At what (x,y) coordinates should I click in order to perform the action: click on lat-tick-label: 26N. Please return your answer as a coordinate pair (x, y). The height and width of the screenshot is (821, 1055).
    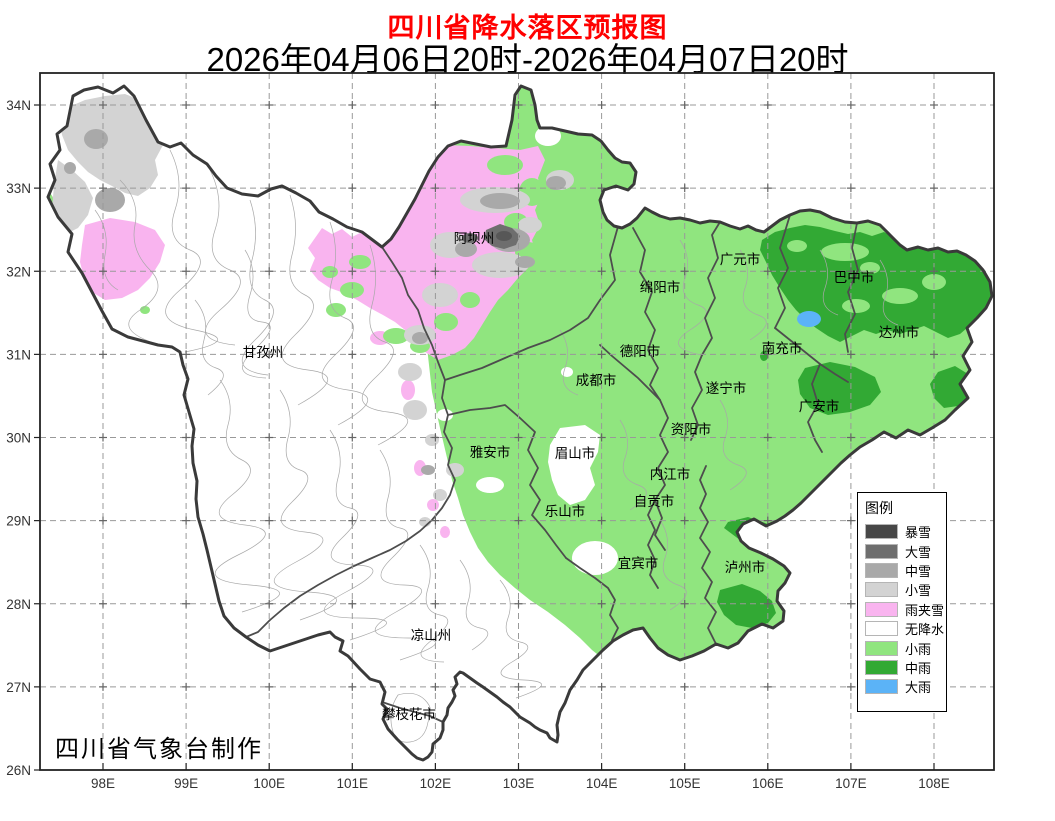
    Looking at the image, I should click on (18, 770).